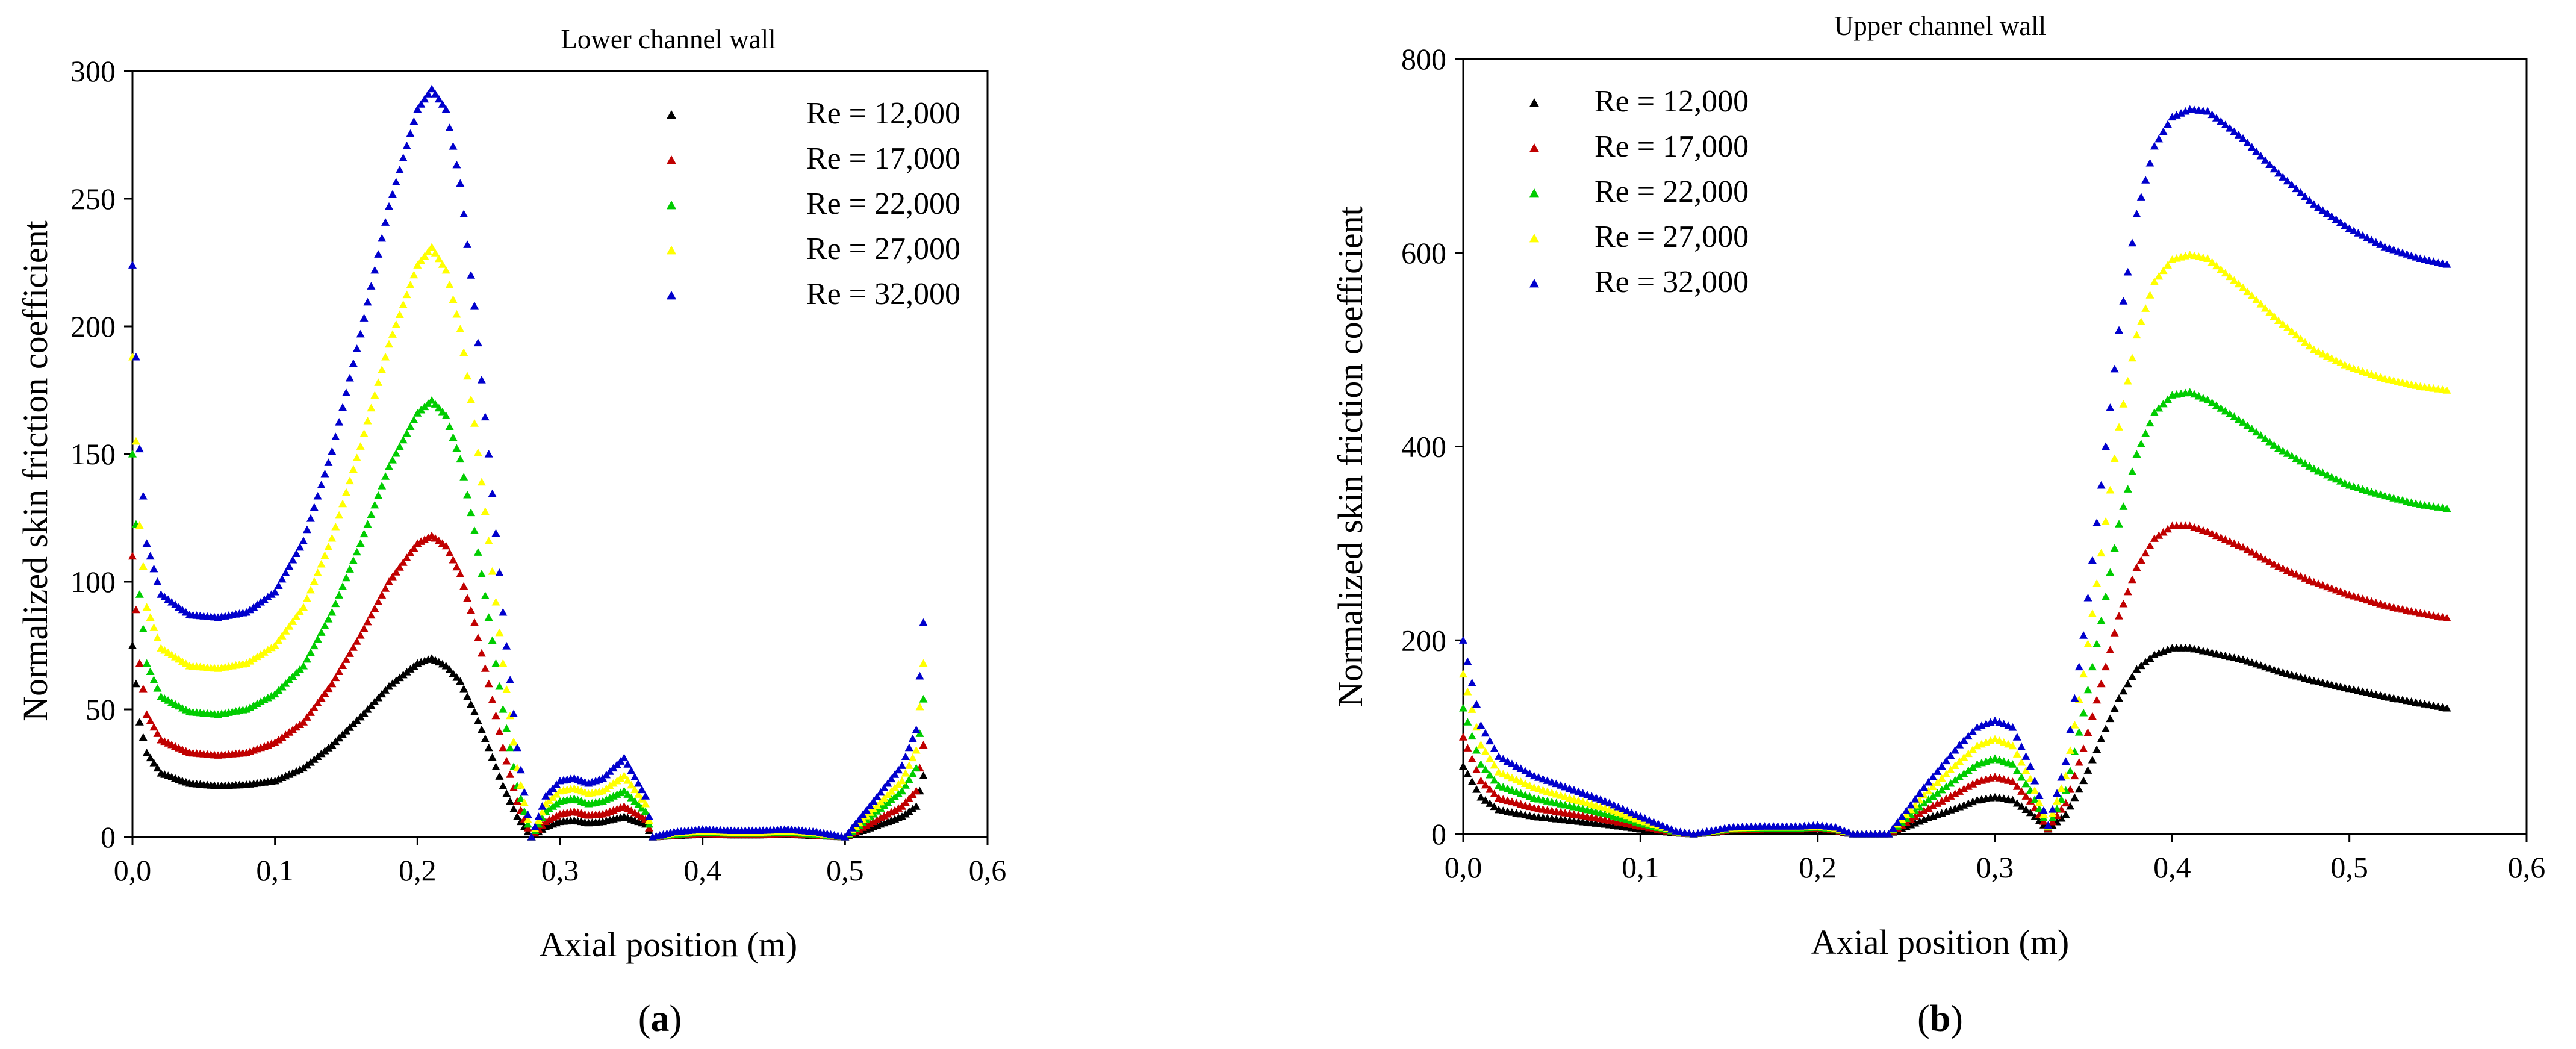 The height and width of the screenshot is (1049, 2576). Describe the element at coordinates (2527, 867) in the screenshot. I see `x-tick-label: 0,6` at that location.